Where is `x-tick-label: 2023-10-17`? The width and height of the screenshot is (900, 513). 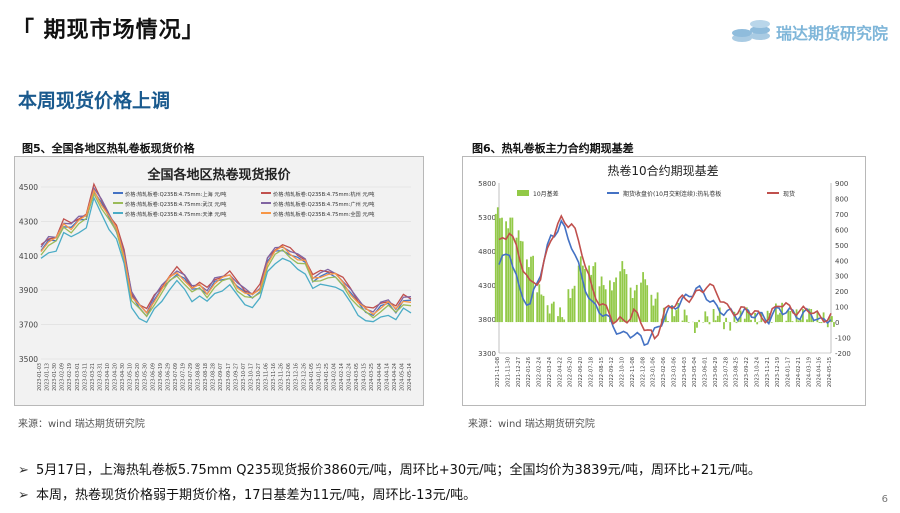 x-tick-label: 2023-10-17 is located at coordinates (251, 377).